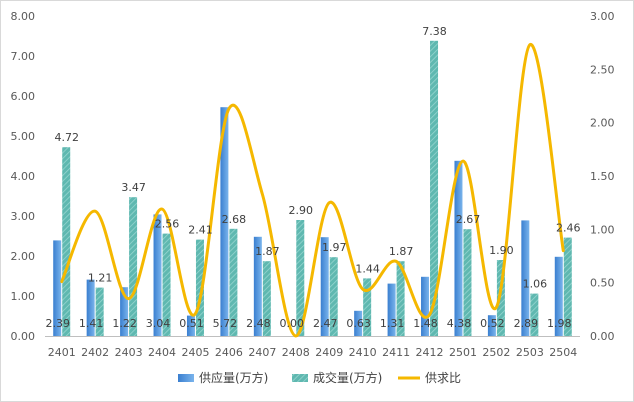 This screenshot has width=634, height=402. What do you see at coordinates (133, 187) in the screenshot?
I see `deal-data-label: 3.47` at bounding box center [133, 187].